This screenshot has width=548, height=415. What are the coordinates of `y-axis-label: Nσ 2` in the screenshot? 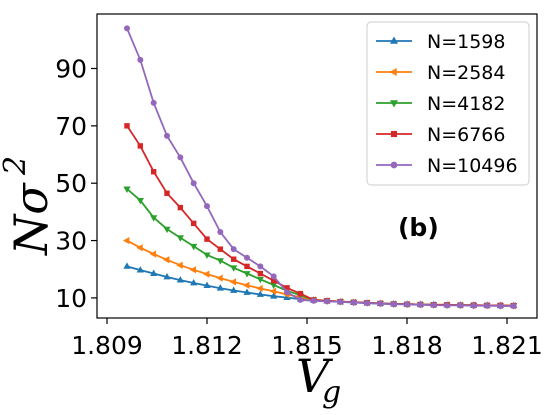 It's located at (29, 206).